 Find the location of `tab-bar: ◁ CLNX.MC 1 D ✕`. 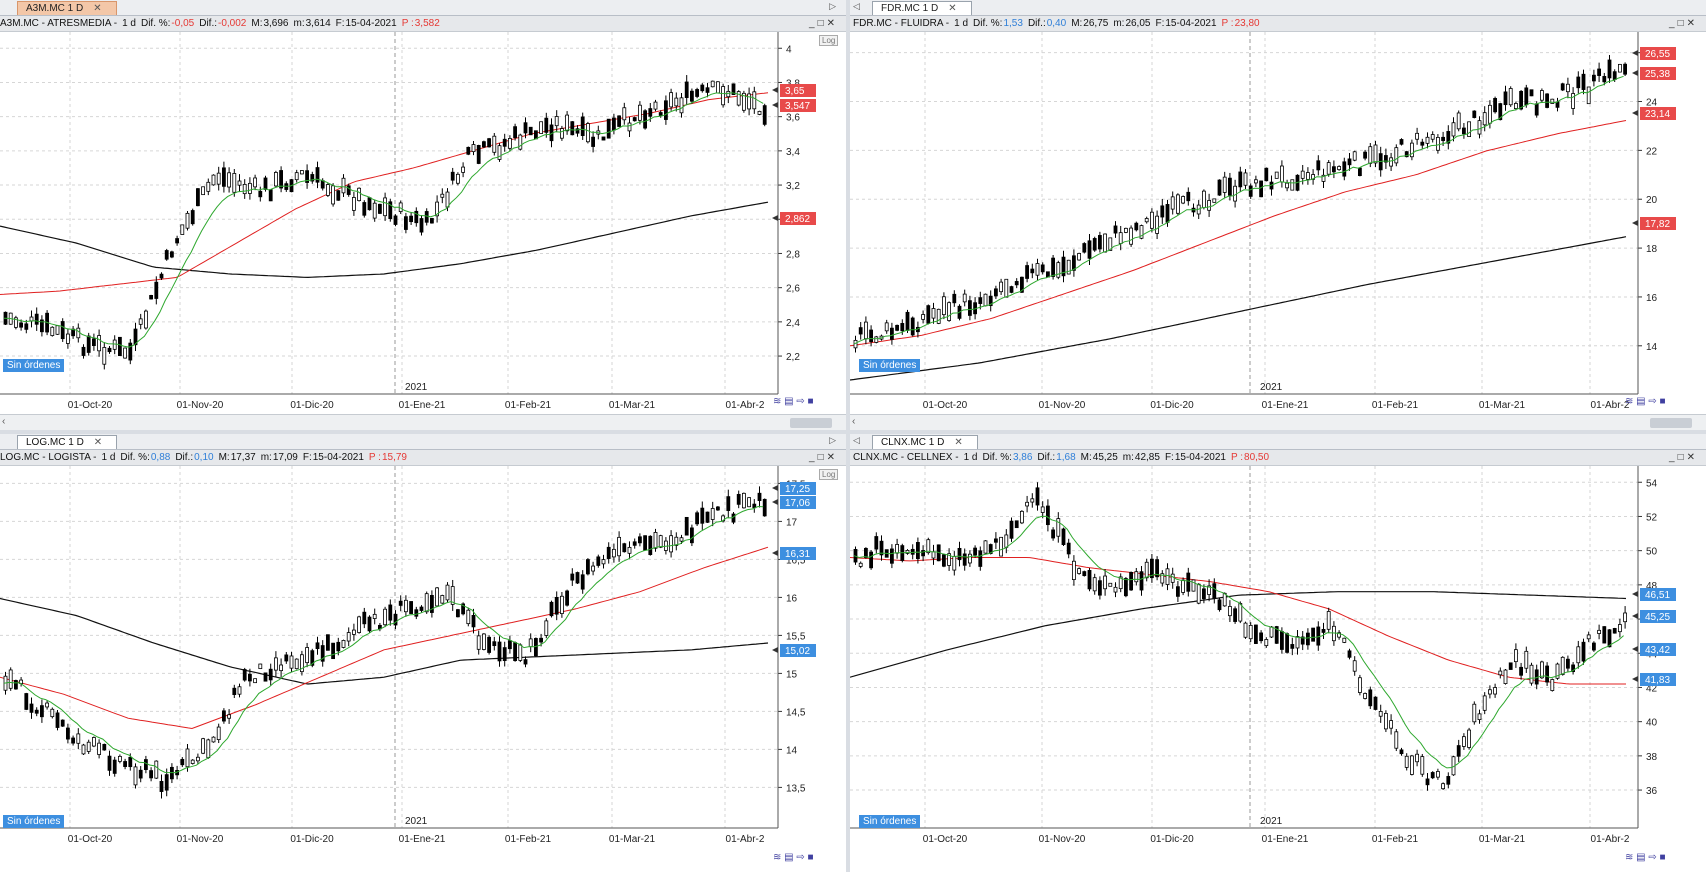

tab-bar: ◁ CLNX.MC 1 D ✕ is located at coordinates (1278, 442).